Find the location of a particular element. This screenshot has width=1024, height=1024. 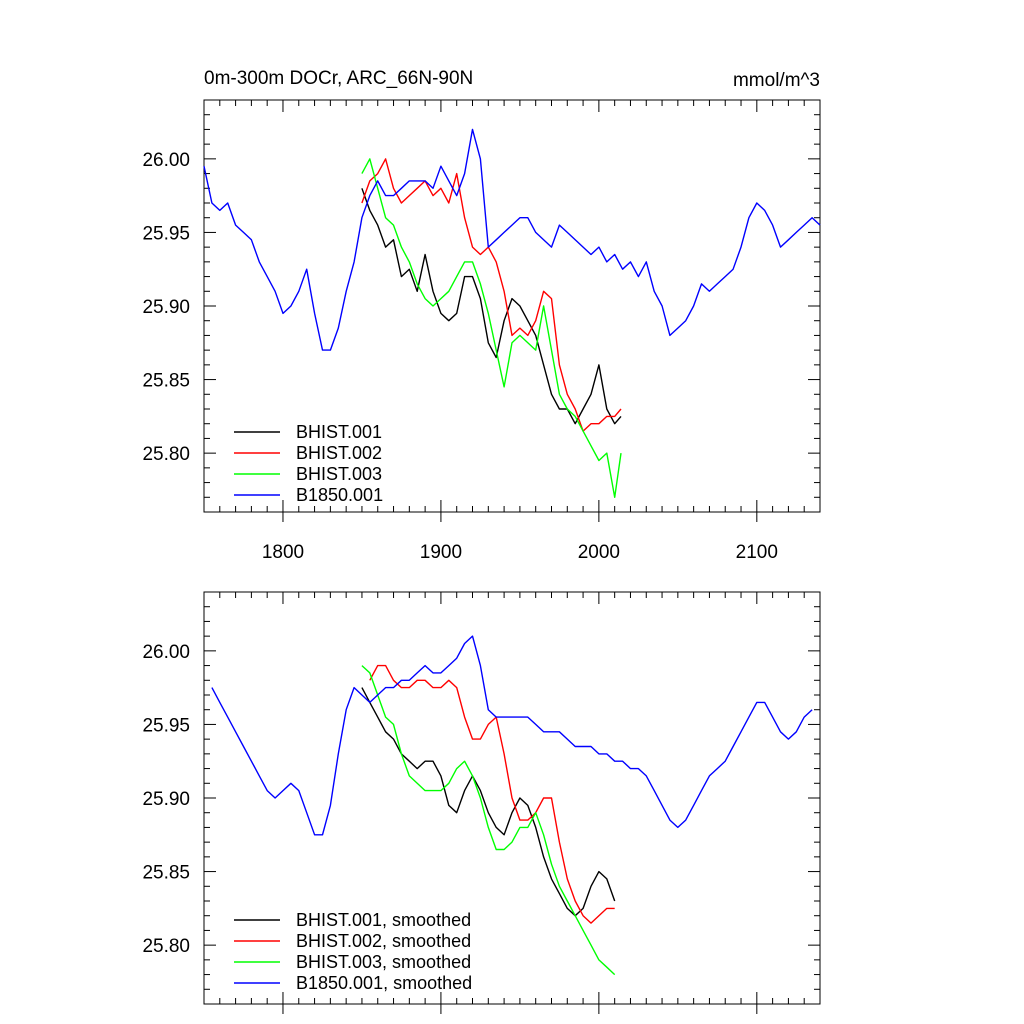

legend-label: BHIST.003 is located at coordinates (339, 474).